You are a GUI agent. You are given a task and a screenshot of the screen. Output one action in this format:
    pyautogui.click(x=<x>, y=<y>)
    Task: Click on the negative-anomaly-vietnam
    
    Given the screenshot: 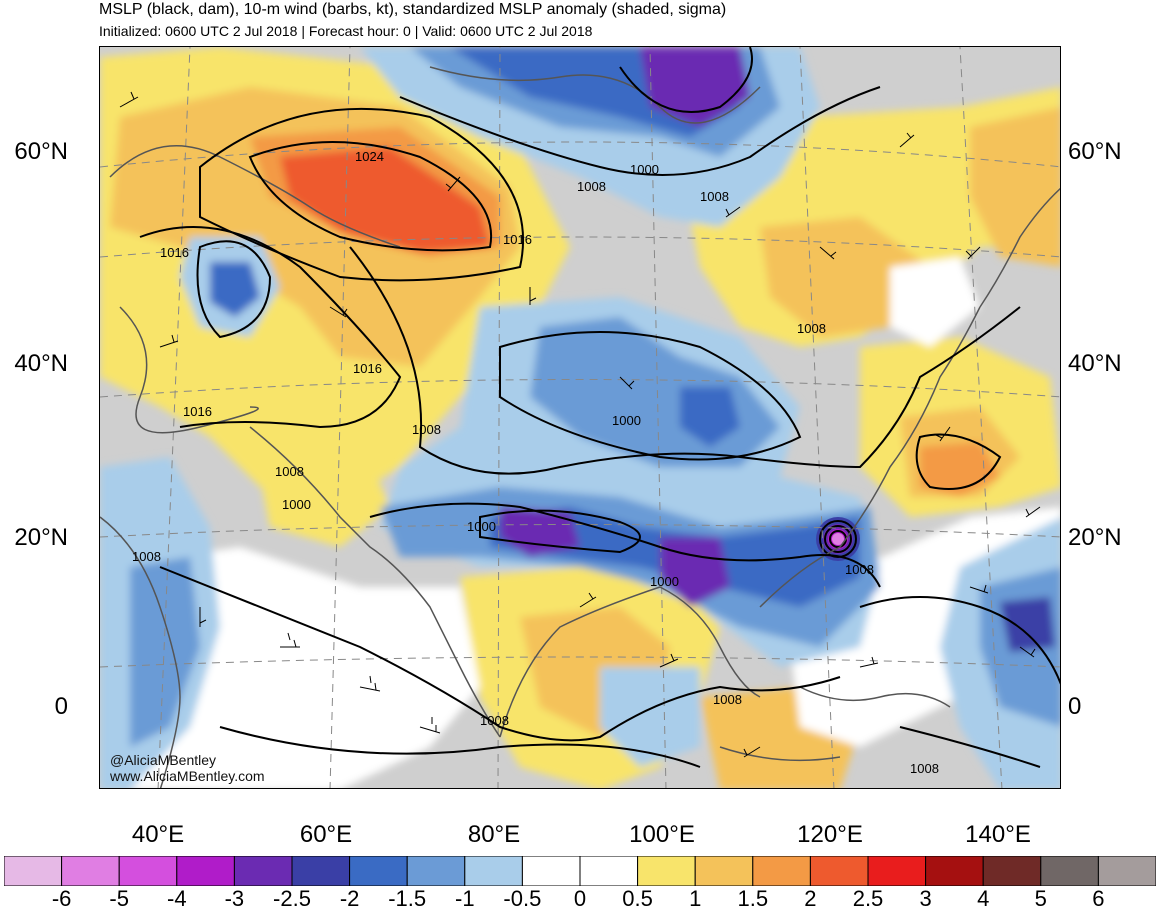 What is the action you would take?
    pyautogui.click(x=695, y=572)
    